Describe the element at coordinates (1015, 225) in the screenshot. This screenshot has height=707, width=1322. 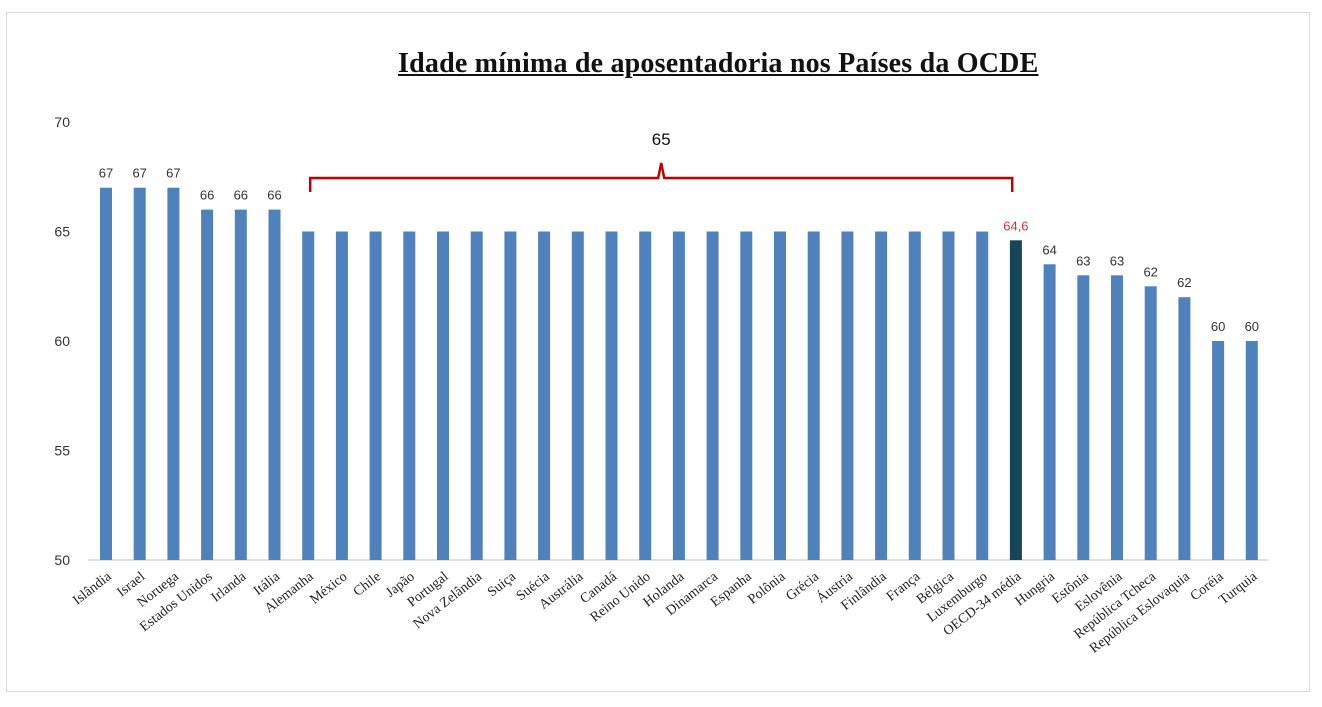
I see `data-label: 64,6` at that location.